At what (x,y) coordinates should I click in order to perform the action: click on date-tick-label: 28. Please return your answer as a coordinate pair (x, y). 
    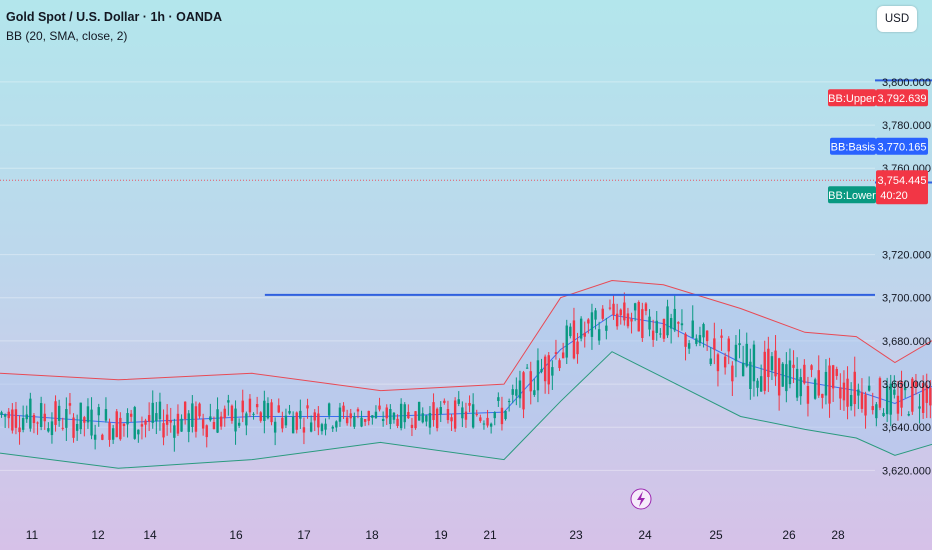
    Looking at the image, I should click on (838, 535).